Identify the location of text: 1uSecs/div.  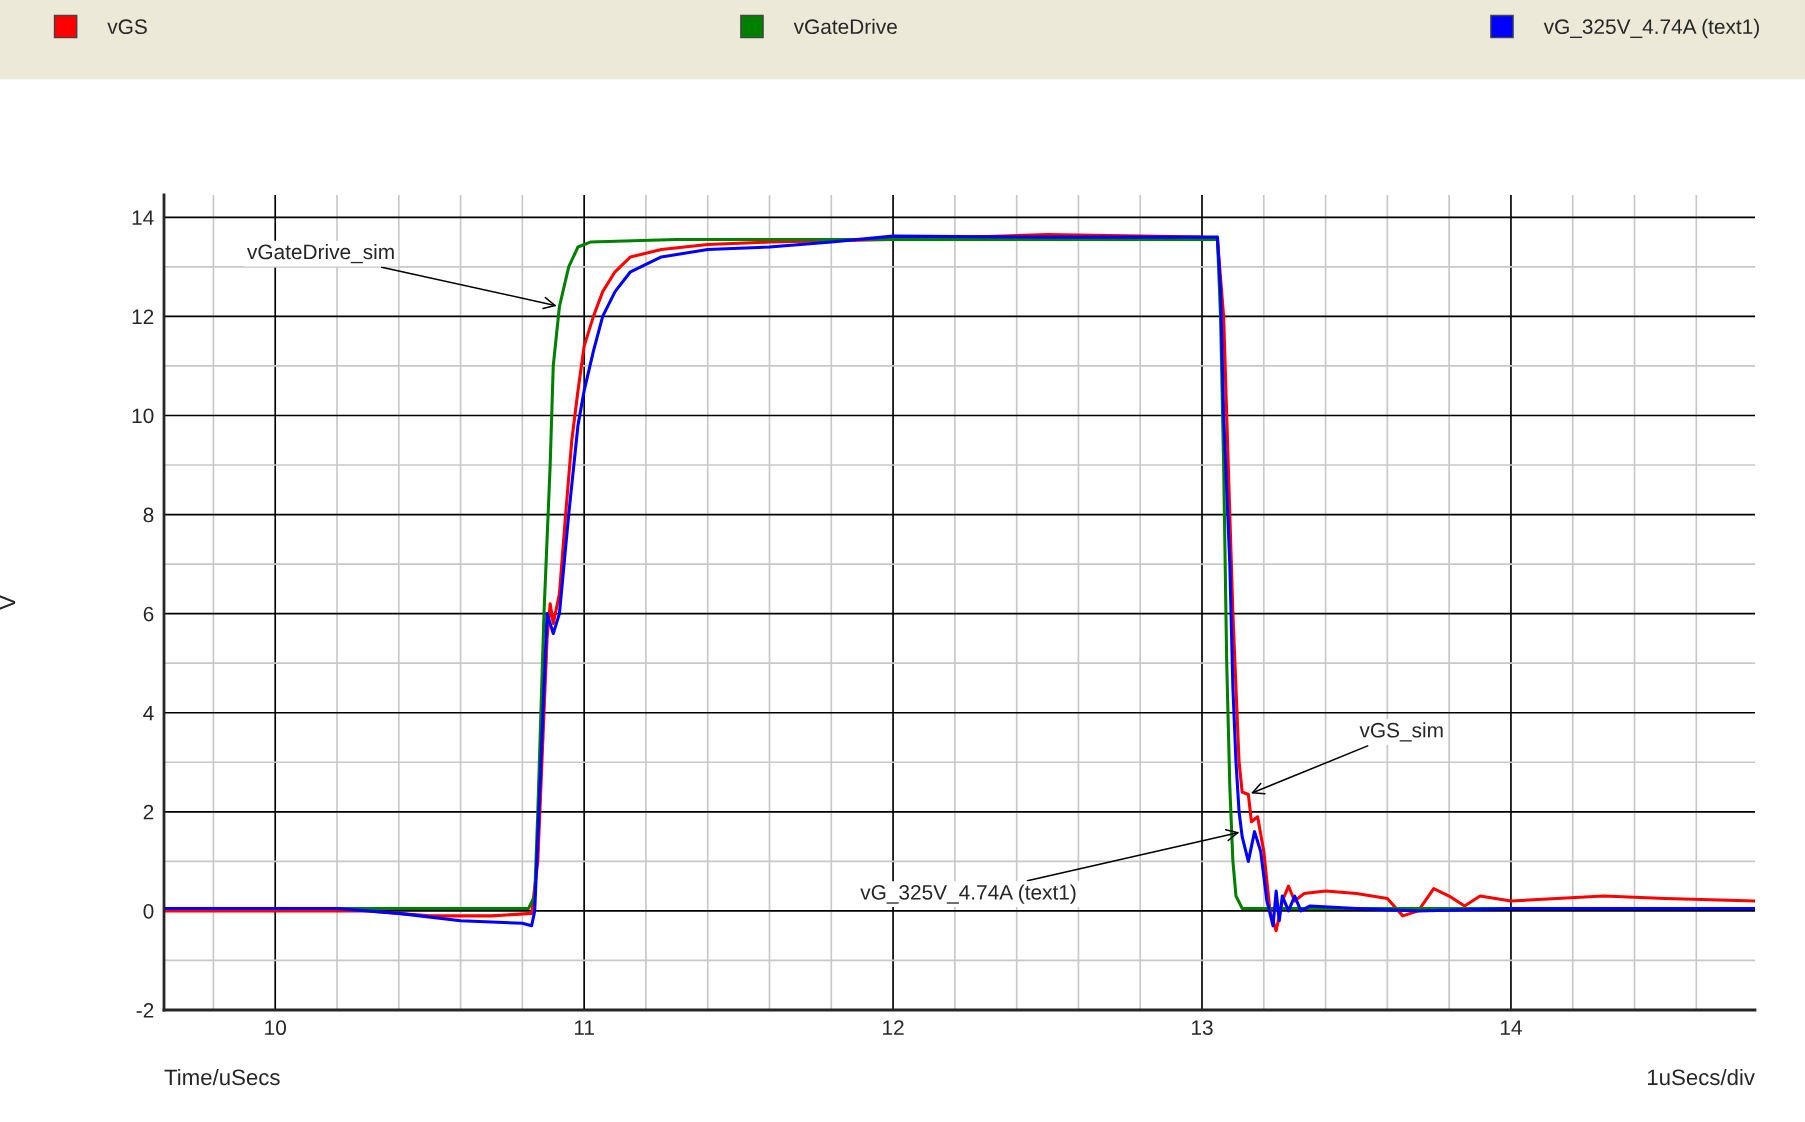
(1701, 1077).